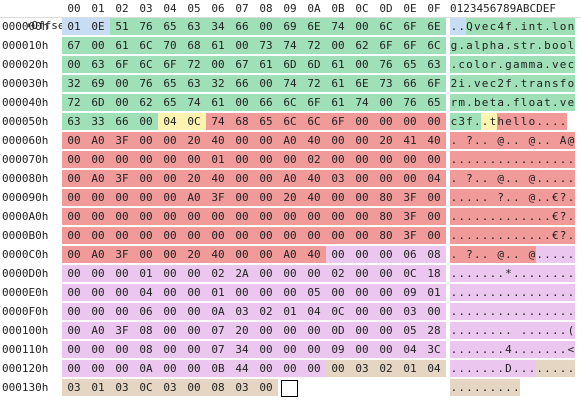  Describe the element at coordinates (524, 83) in the screenshot. I see `ascii-char: t` at that location.